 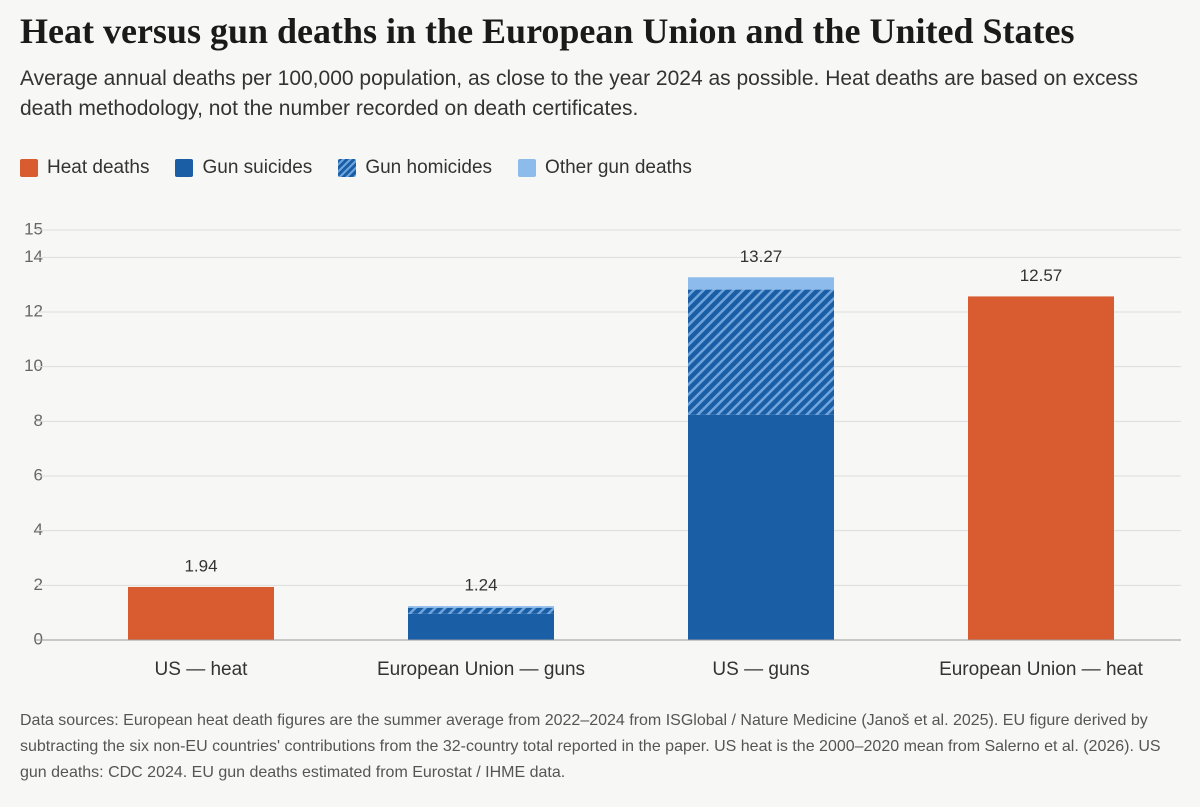 I want to click on y-tick-label: 15, so click(x=33, y=228).